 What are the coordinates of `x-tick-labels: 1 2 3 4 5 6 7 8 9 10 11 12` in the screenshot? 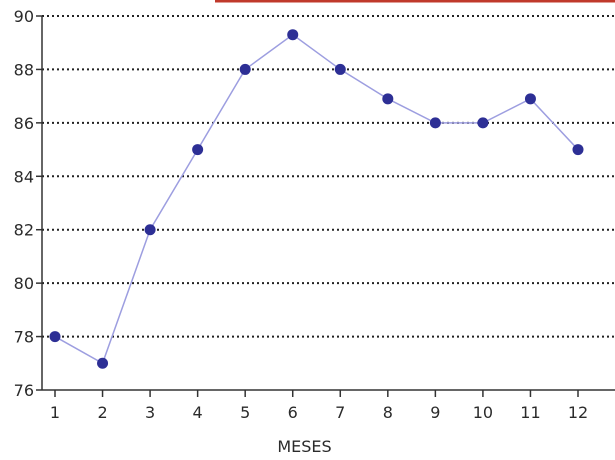 It's located at (319, 406).